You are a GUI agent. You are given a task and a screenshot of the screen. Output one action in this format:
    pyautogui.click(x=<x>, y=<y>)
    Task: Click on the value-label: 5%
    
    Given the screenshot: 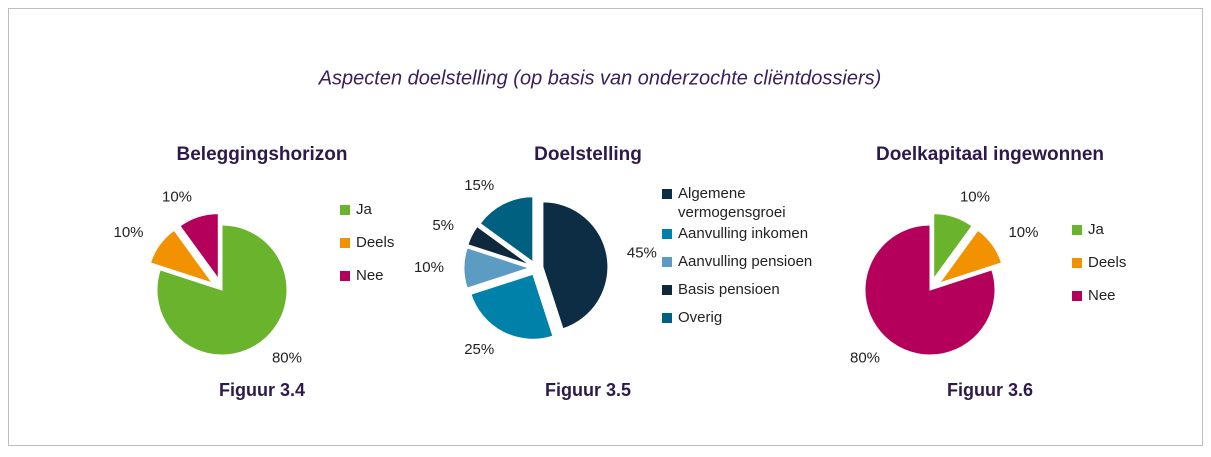 What is the action you would take?
    pyautogui.click(x=443, y=225)
    